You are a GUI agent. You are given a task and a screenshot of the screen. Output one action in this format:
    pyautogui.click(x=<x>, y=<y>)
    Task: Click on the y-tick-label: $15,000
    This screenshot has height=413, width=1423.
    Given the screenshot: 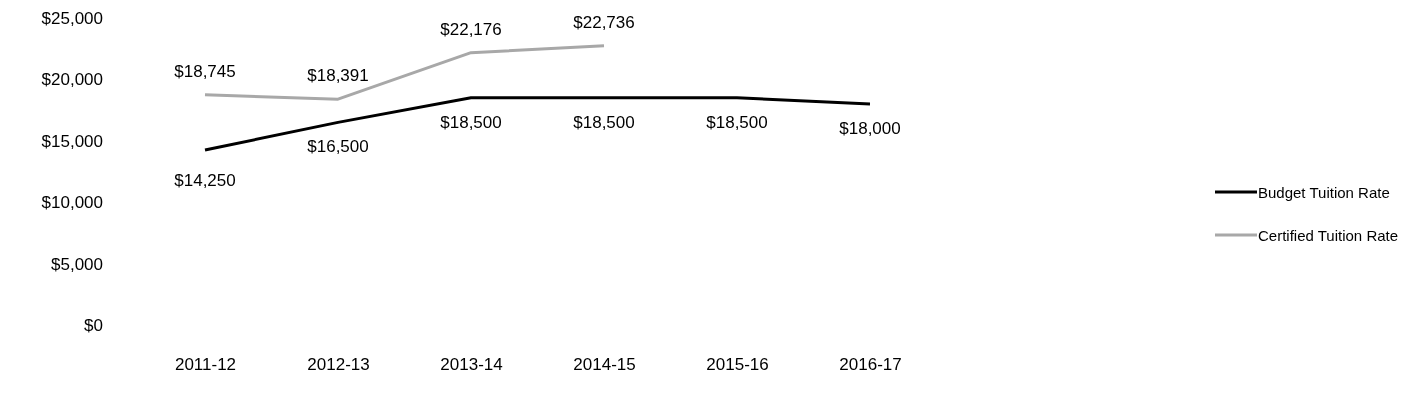 What is the action you would take?
    pyautogui.click(x=72, y=141)
    